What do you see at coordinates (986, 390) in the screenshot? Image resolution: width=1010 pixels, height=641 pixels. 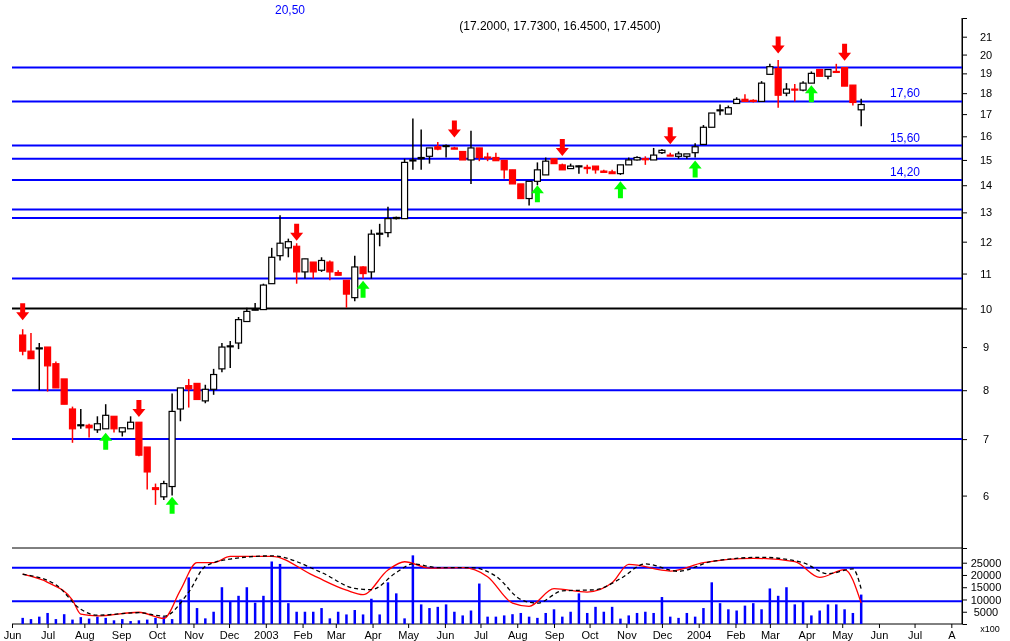 I see `y-tick-label: 8` at bounding box center [986, 390].